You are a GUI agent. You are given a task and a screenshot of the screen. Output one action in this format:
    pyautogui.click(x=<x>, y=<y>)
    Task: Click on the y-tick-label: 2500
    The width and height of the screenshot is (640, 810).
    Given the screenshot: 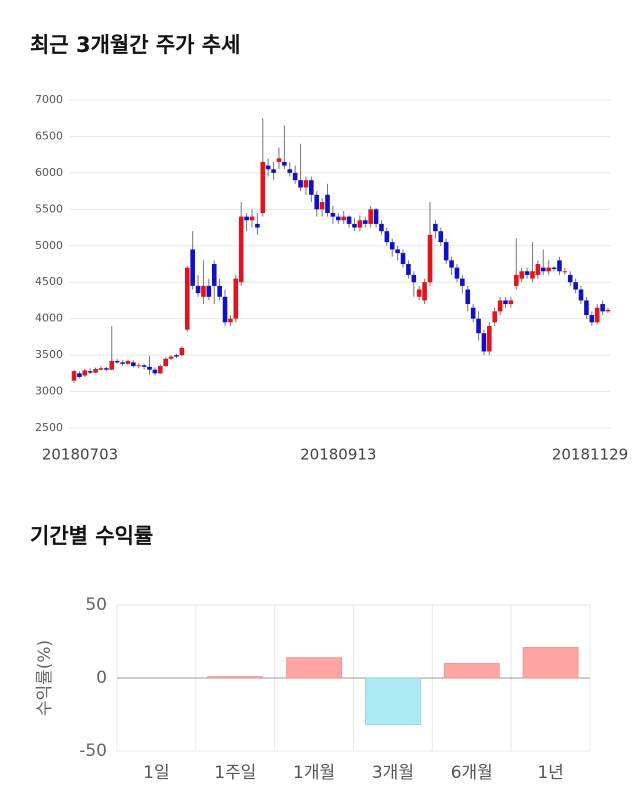 What is the action you would take?
    pyautogui.click(x=49, y=427)
    